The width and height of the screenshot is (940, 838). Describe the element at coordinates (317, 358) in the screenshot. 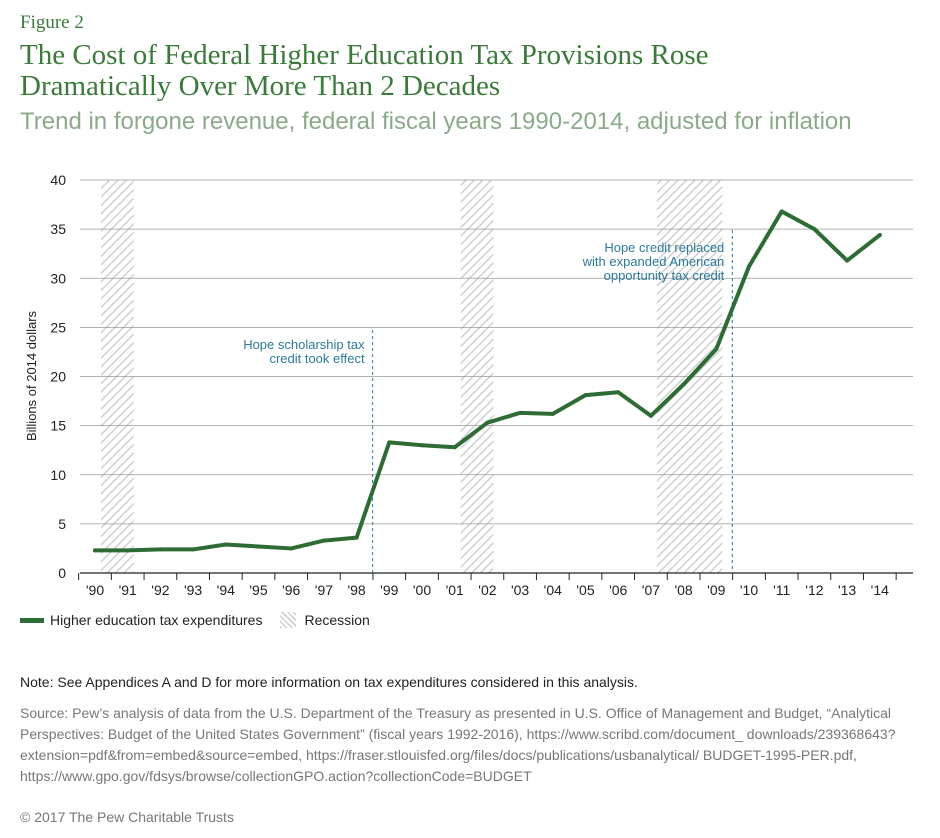

I see `annotation-text: credit took effect` at that location.